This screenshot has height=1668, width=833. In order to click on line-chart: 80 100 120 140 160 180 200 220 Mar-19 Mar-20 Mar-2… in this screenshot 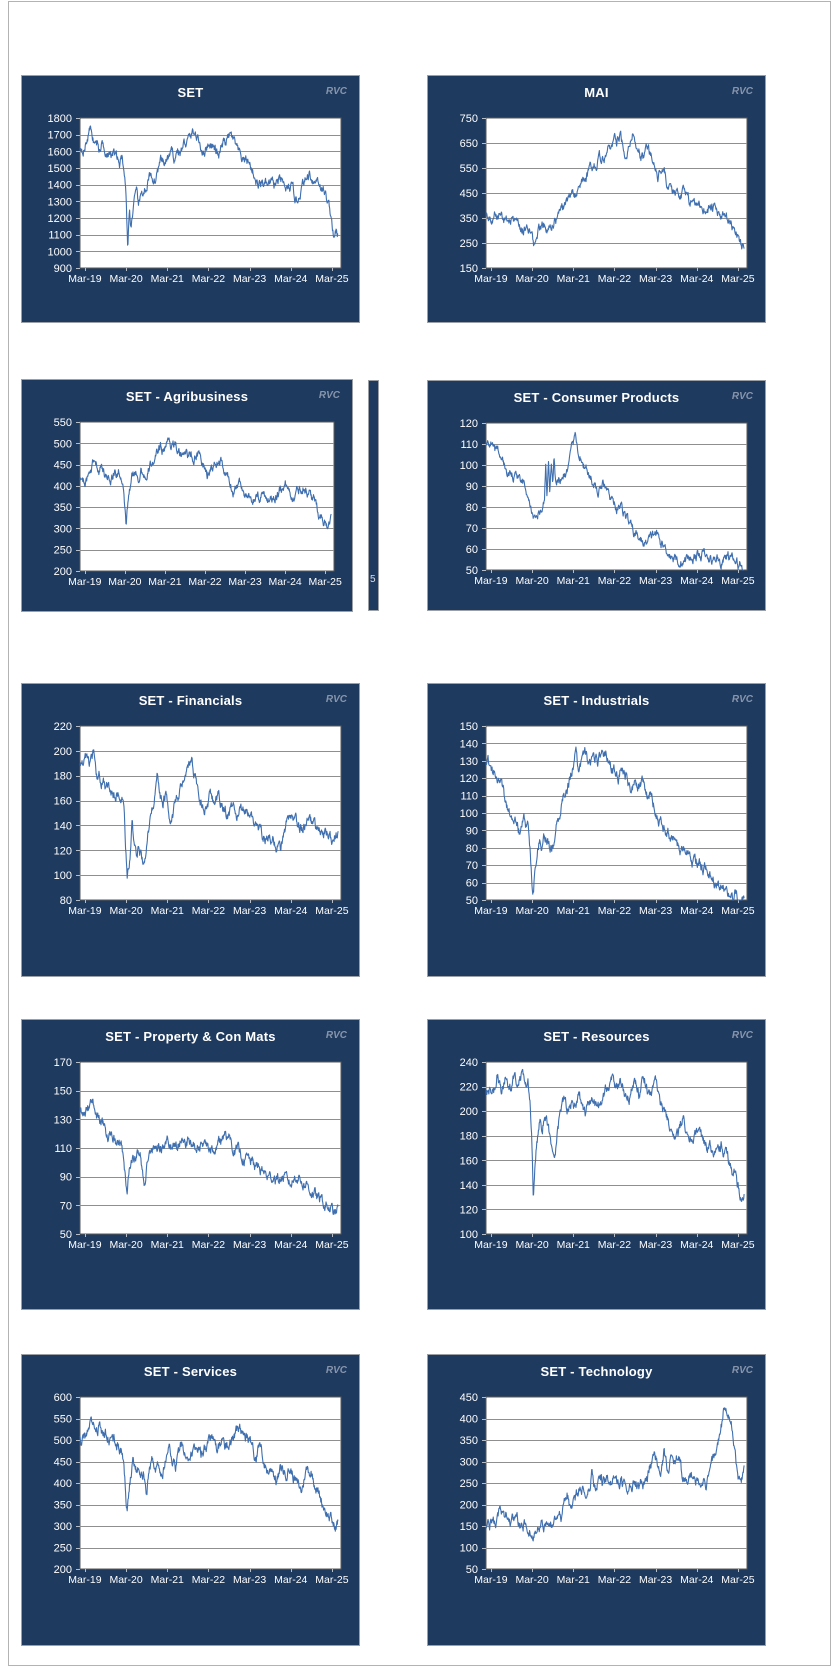, I will do `click(201, 819)`.